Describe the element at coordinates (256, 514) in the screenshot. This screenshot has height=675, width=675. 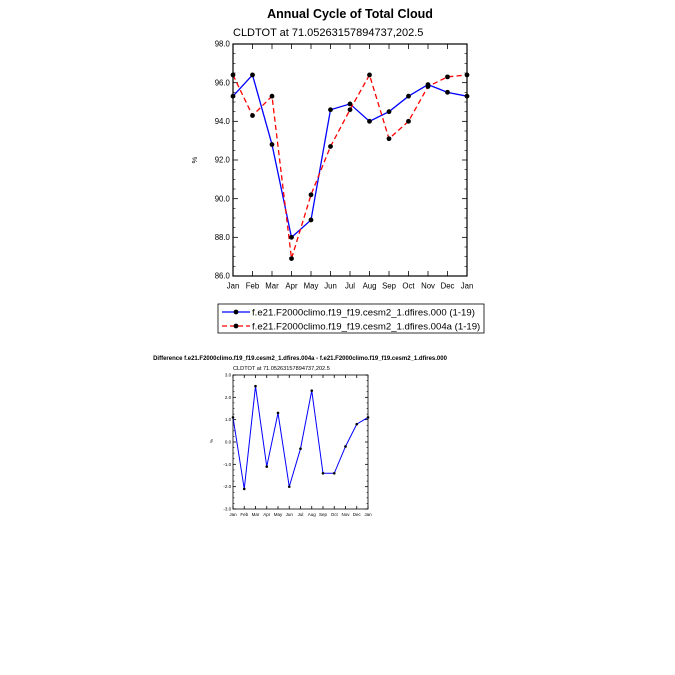
I see `diff-x-tick-label: Mar` at that location.